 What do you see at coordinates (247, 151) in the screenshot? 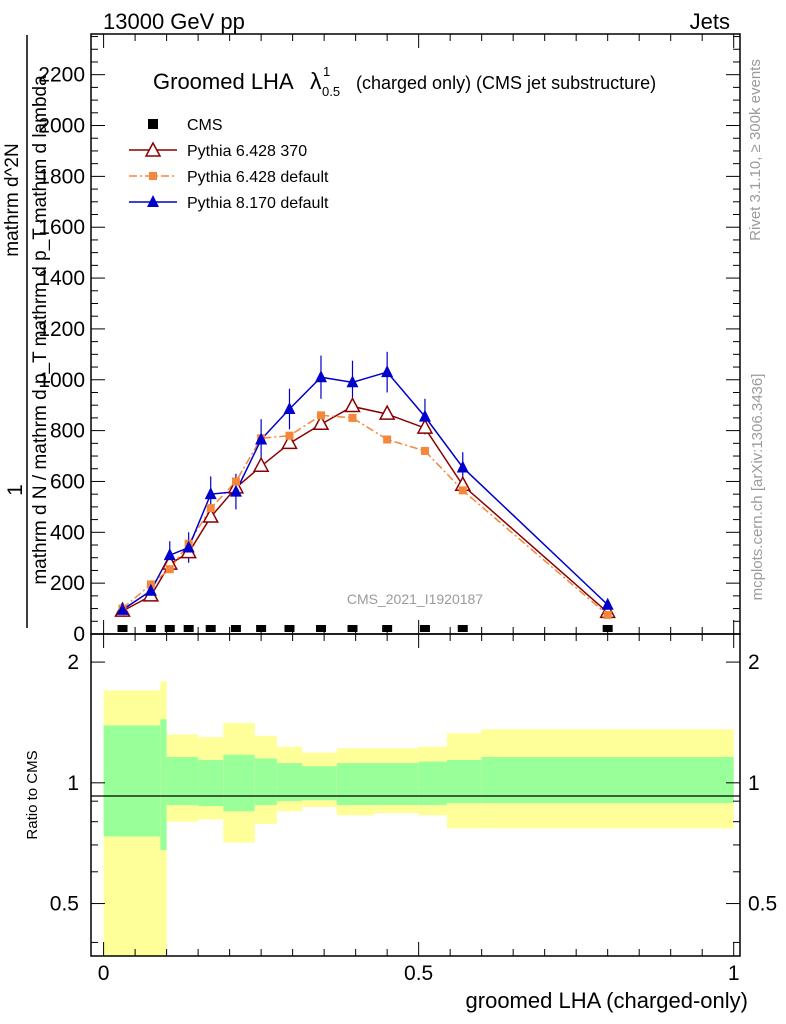
I see `legend-pythia6-370-label: Pythia 6.428 370` at bounding box center [247, 151].